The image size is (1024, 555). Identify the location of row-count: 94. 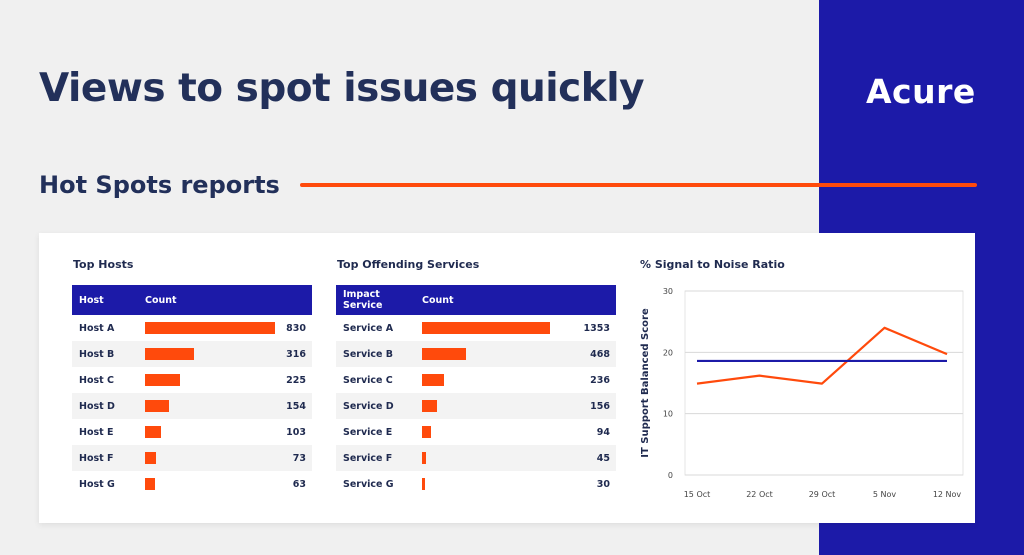
(603, 432).